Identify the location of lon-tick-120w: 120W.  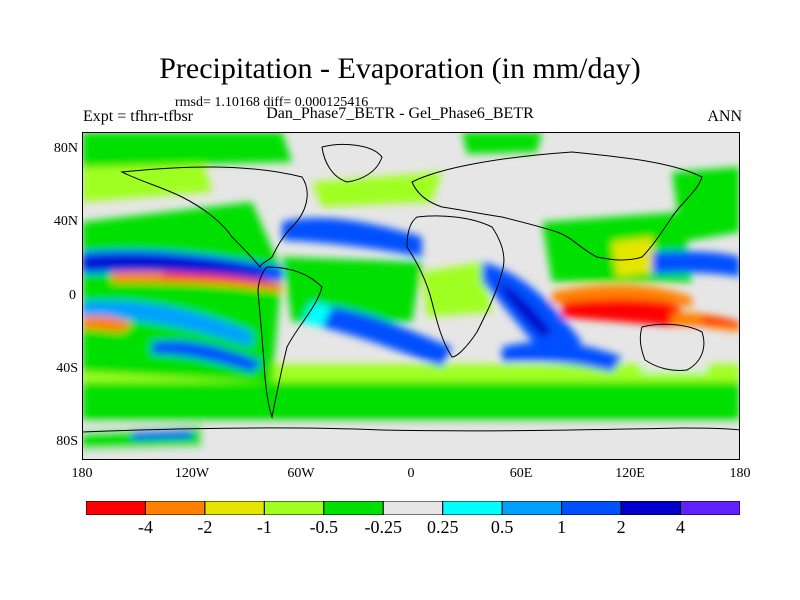
(192, 473).